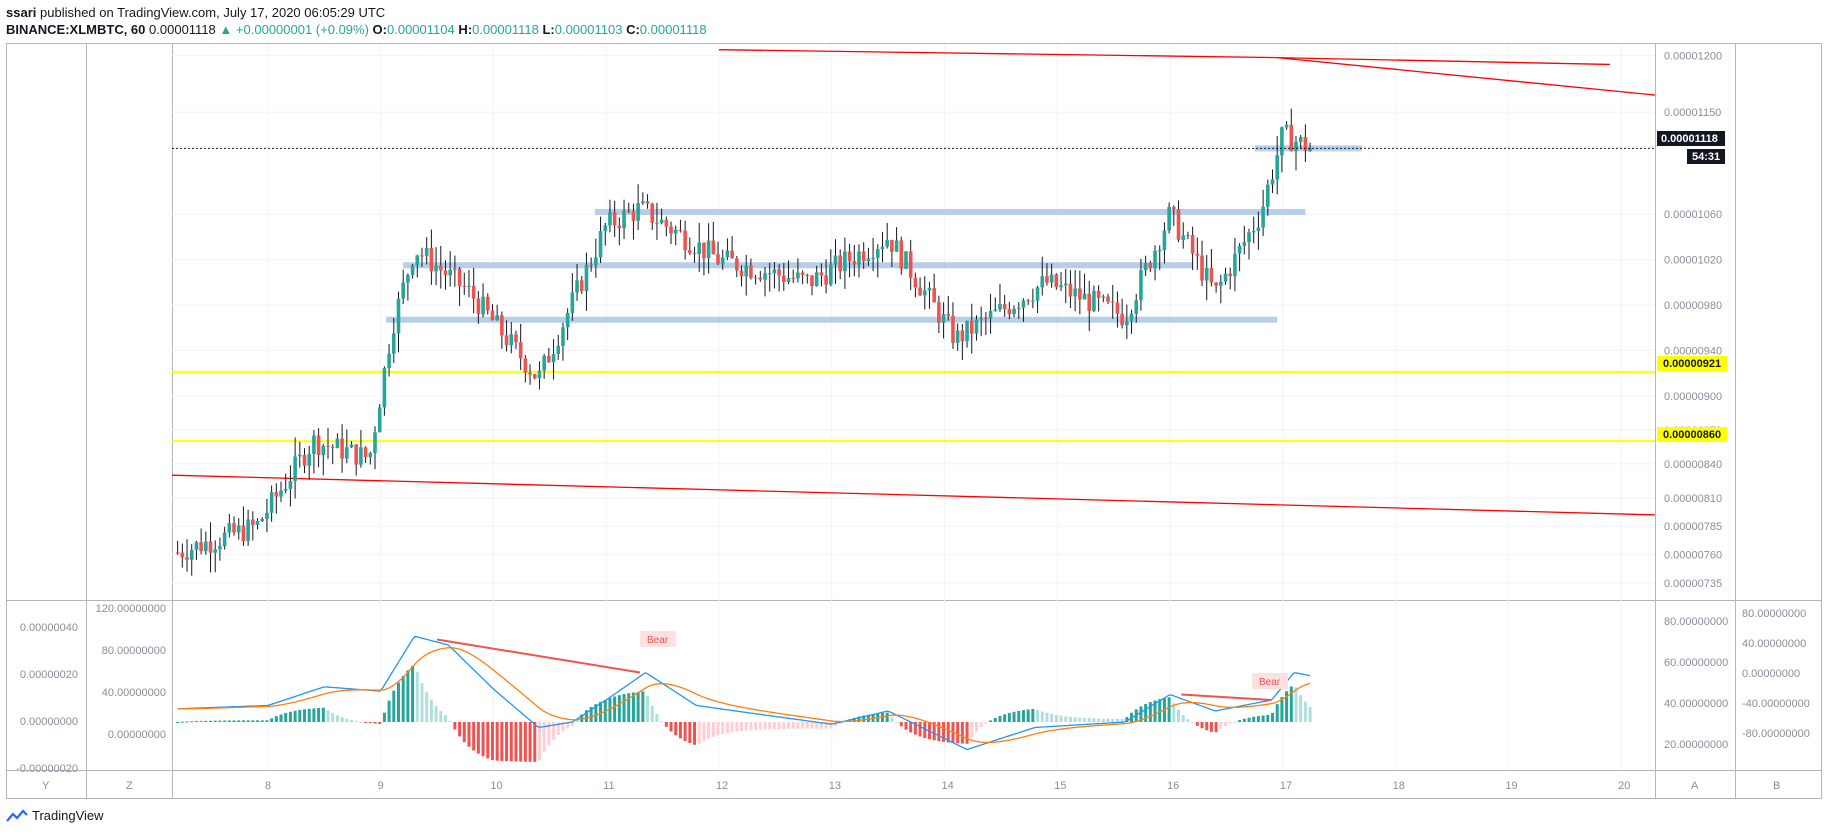  Describe the element at coordinates (1776, 734) in the screenshot. I see `indicator-tick-label: -80.00000000` at that location.